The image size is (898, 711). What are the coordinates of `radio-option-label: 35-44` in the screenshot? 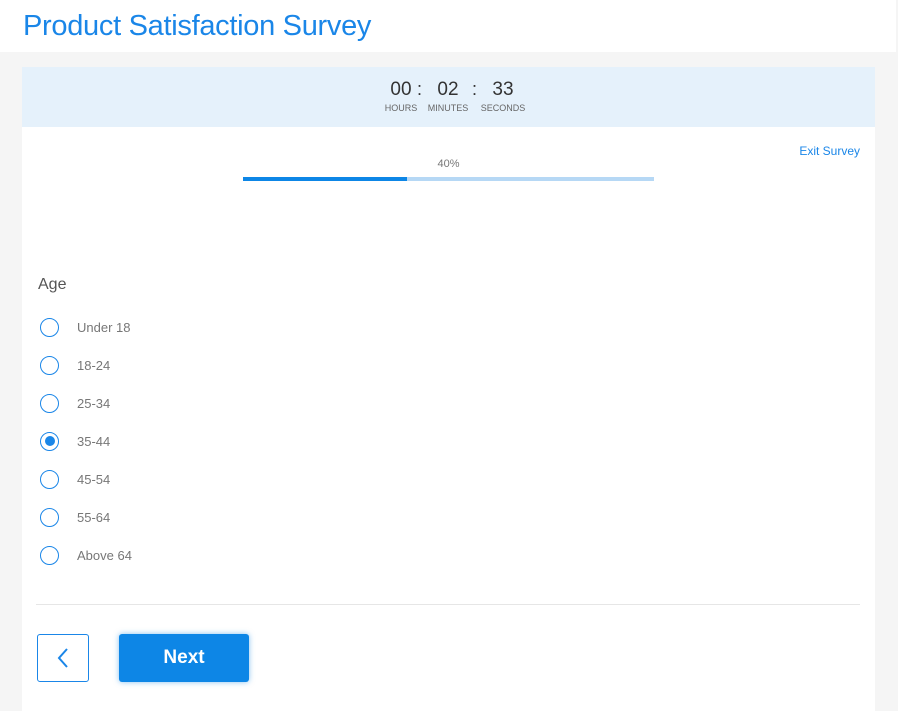 It's located at (94, 441).